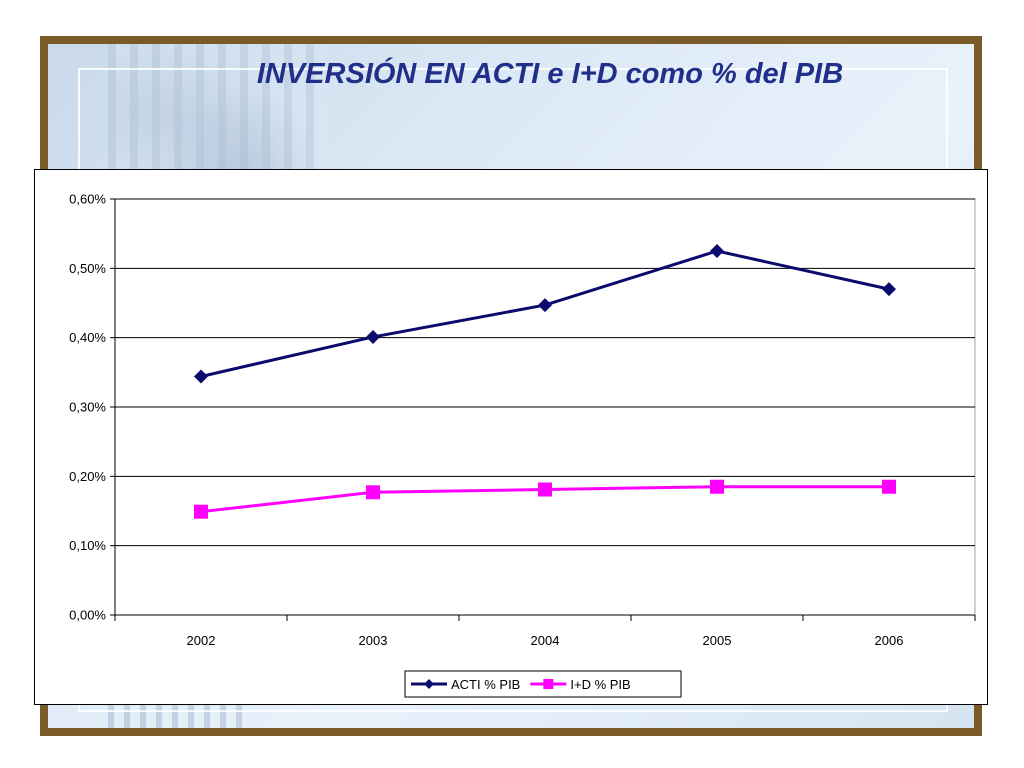 This screenshot has height=768, width=1024. I want to click on x-tick-label-2002: 2002, so click(201, 640).